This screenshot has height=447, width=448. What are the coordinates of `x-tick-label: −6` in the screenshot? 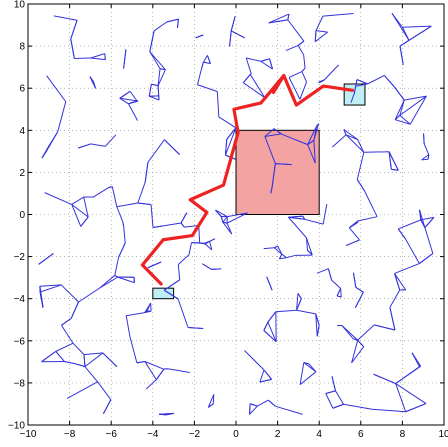 It's located at (111, 434).